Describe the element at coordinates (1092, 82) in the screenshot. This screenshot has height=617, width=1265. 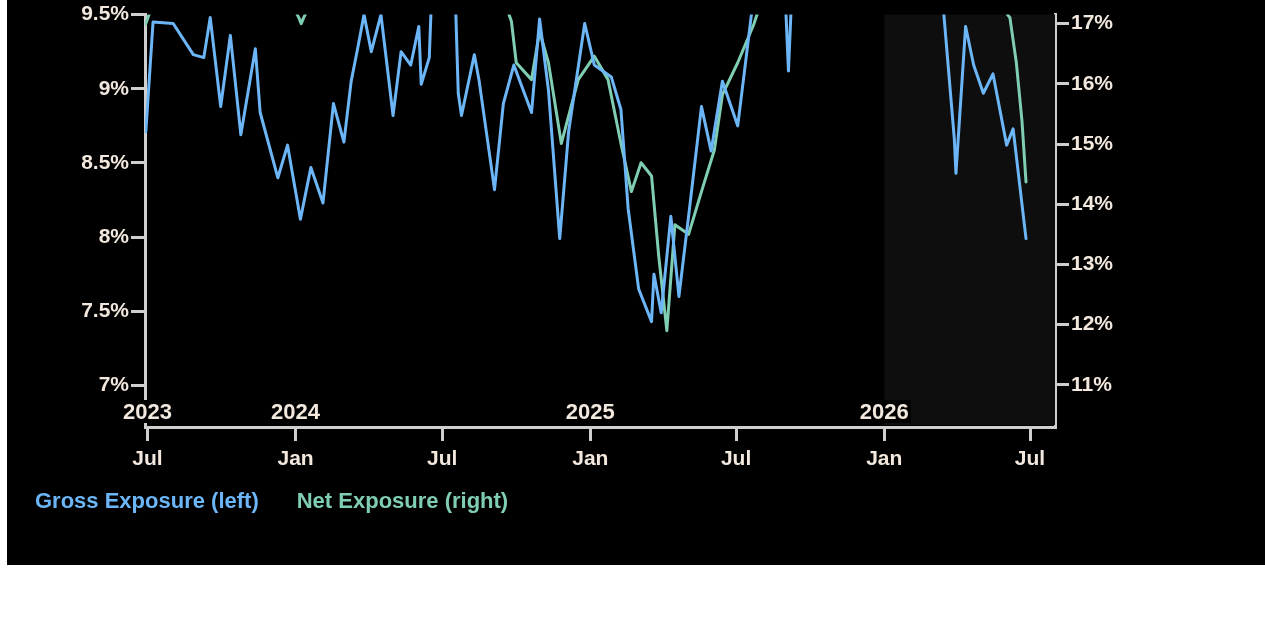
I see `y2-tick-label: 16%` at that location.